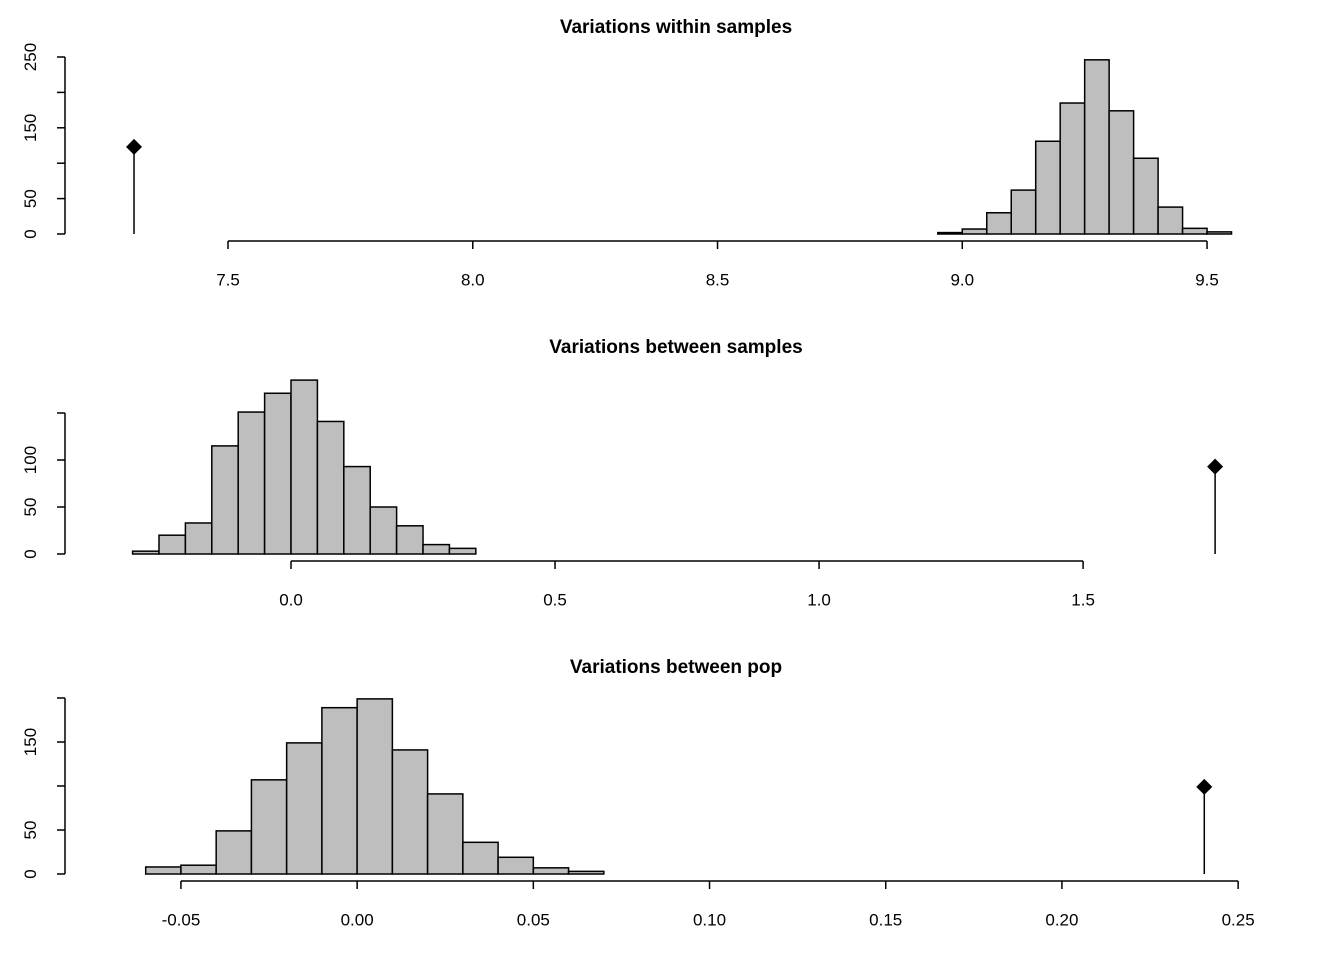 The width and height of the screenshot is (1344, 960). What do you see at coordinates (709, 919) in the screenshot?
I see `x-tick-label: 0.10` at bounding box center [709, 919].